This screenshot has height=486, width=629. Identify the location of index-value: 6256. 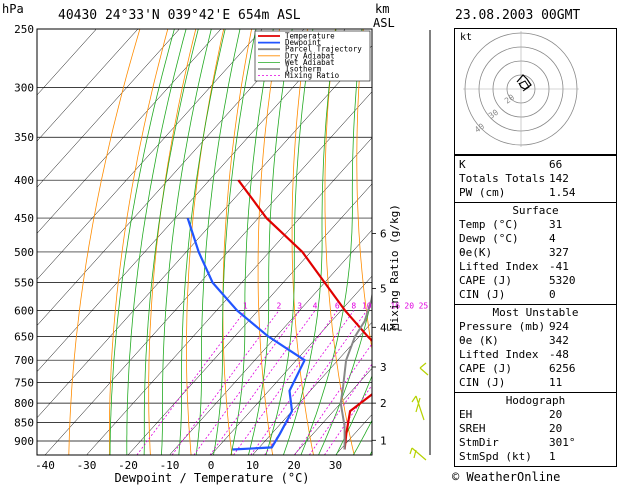
(562, 368).